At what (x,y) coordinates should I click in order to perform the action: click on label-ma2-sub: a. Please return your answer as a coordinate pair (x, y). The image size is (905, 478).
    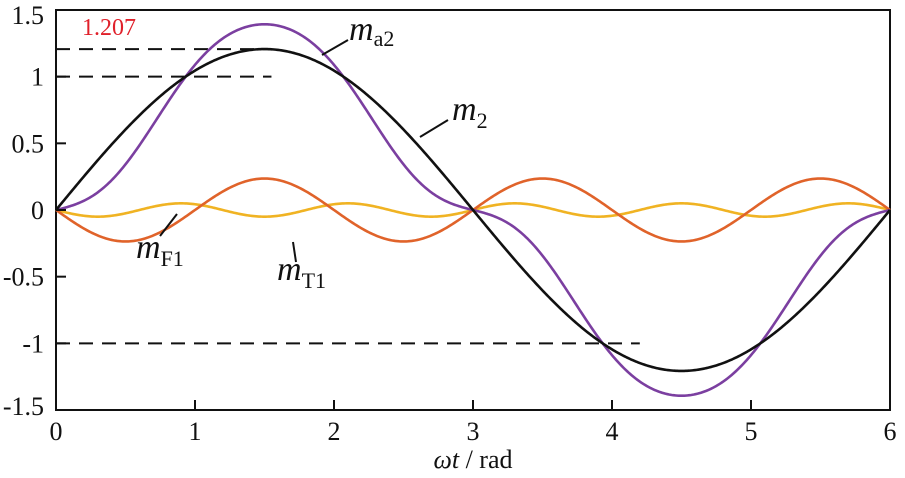
    Looking at the image, I should click on (379, 38).